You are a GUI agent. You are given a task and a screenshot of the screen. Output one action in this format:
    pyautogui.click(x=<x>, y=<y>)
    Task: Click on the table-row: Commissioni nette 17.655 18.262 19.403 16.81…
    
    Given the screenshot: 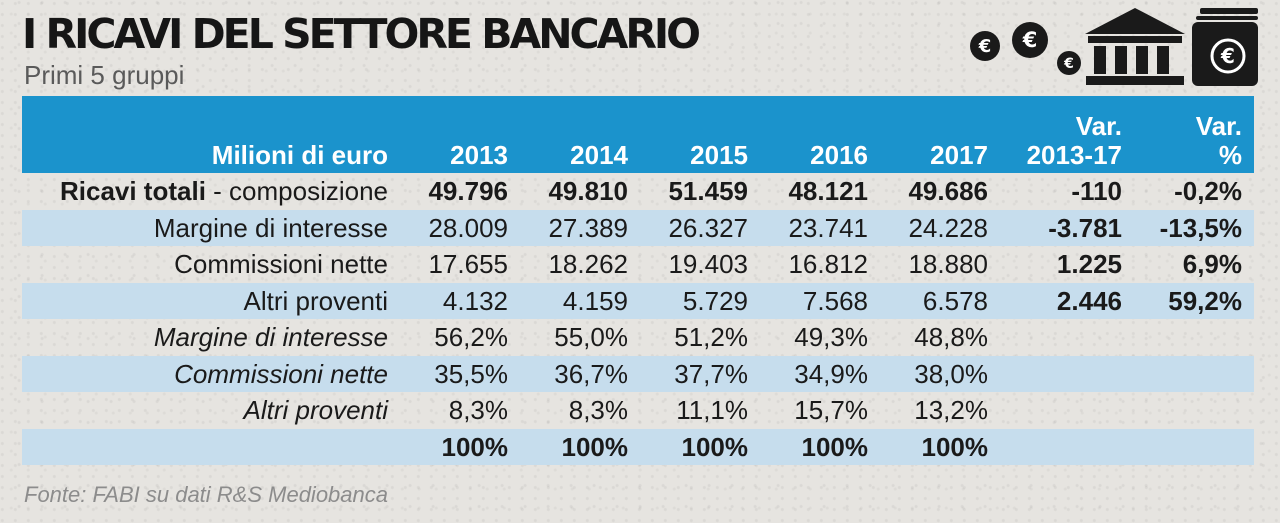 What is the action you would take?
    pyautogui.click(x=638, y=264)
    